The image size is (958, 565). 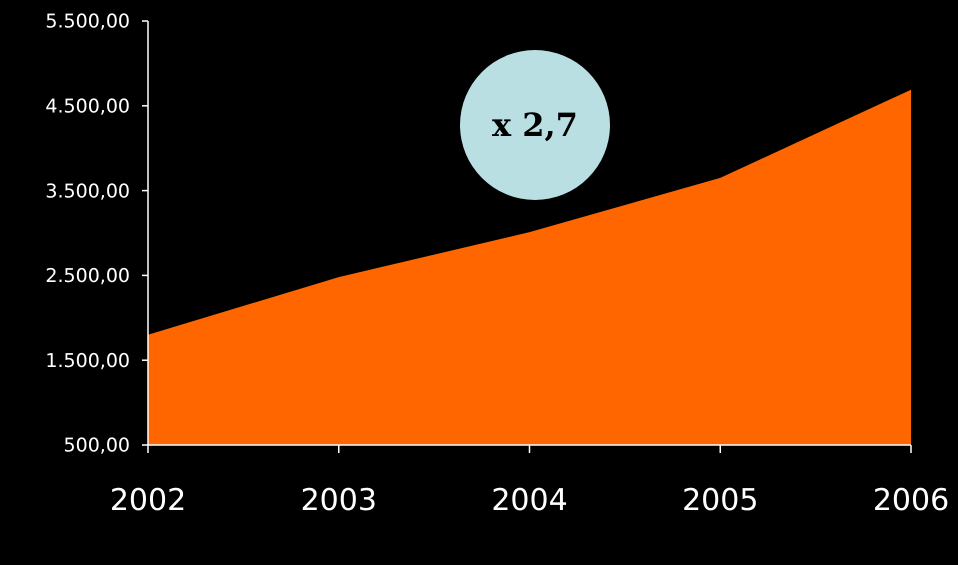 What do you see at coordinates (148, 500) in the screenshot?
I see `x-tick-label: 2002` at bounding box center [148, 500].